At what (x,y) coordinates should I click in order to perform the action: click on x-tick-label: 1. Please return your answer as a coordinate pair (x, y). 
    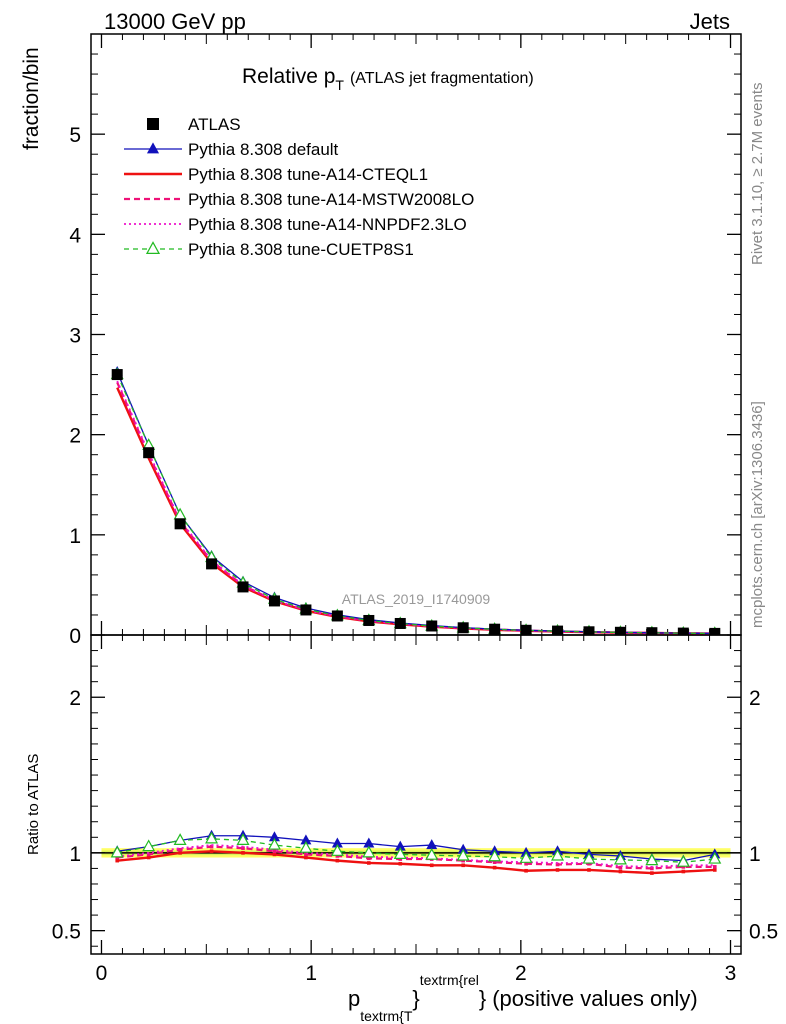
    Looking at the image, I should click on (311, 973).